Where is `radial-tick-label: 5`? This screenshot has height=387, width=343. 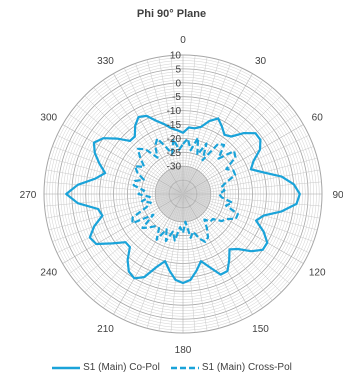 radial-tick-label: 5 is located at coordinates (178, 69).